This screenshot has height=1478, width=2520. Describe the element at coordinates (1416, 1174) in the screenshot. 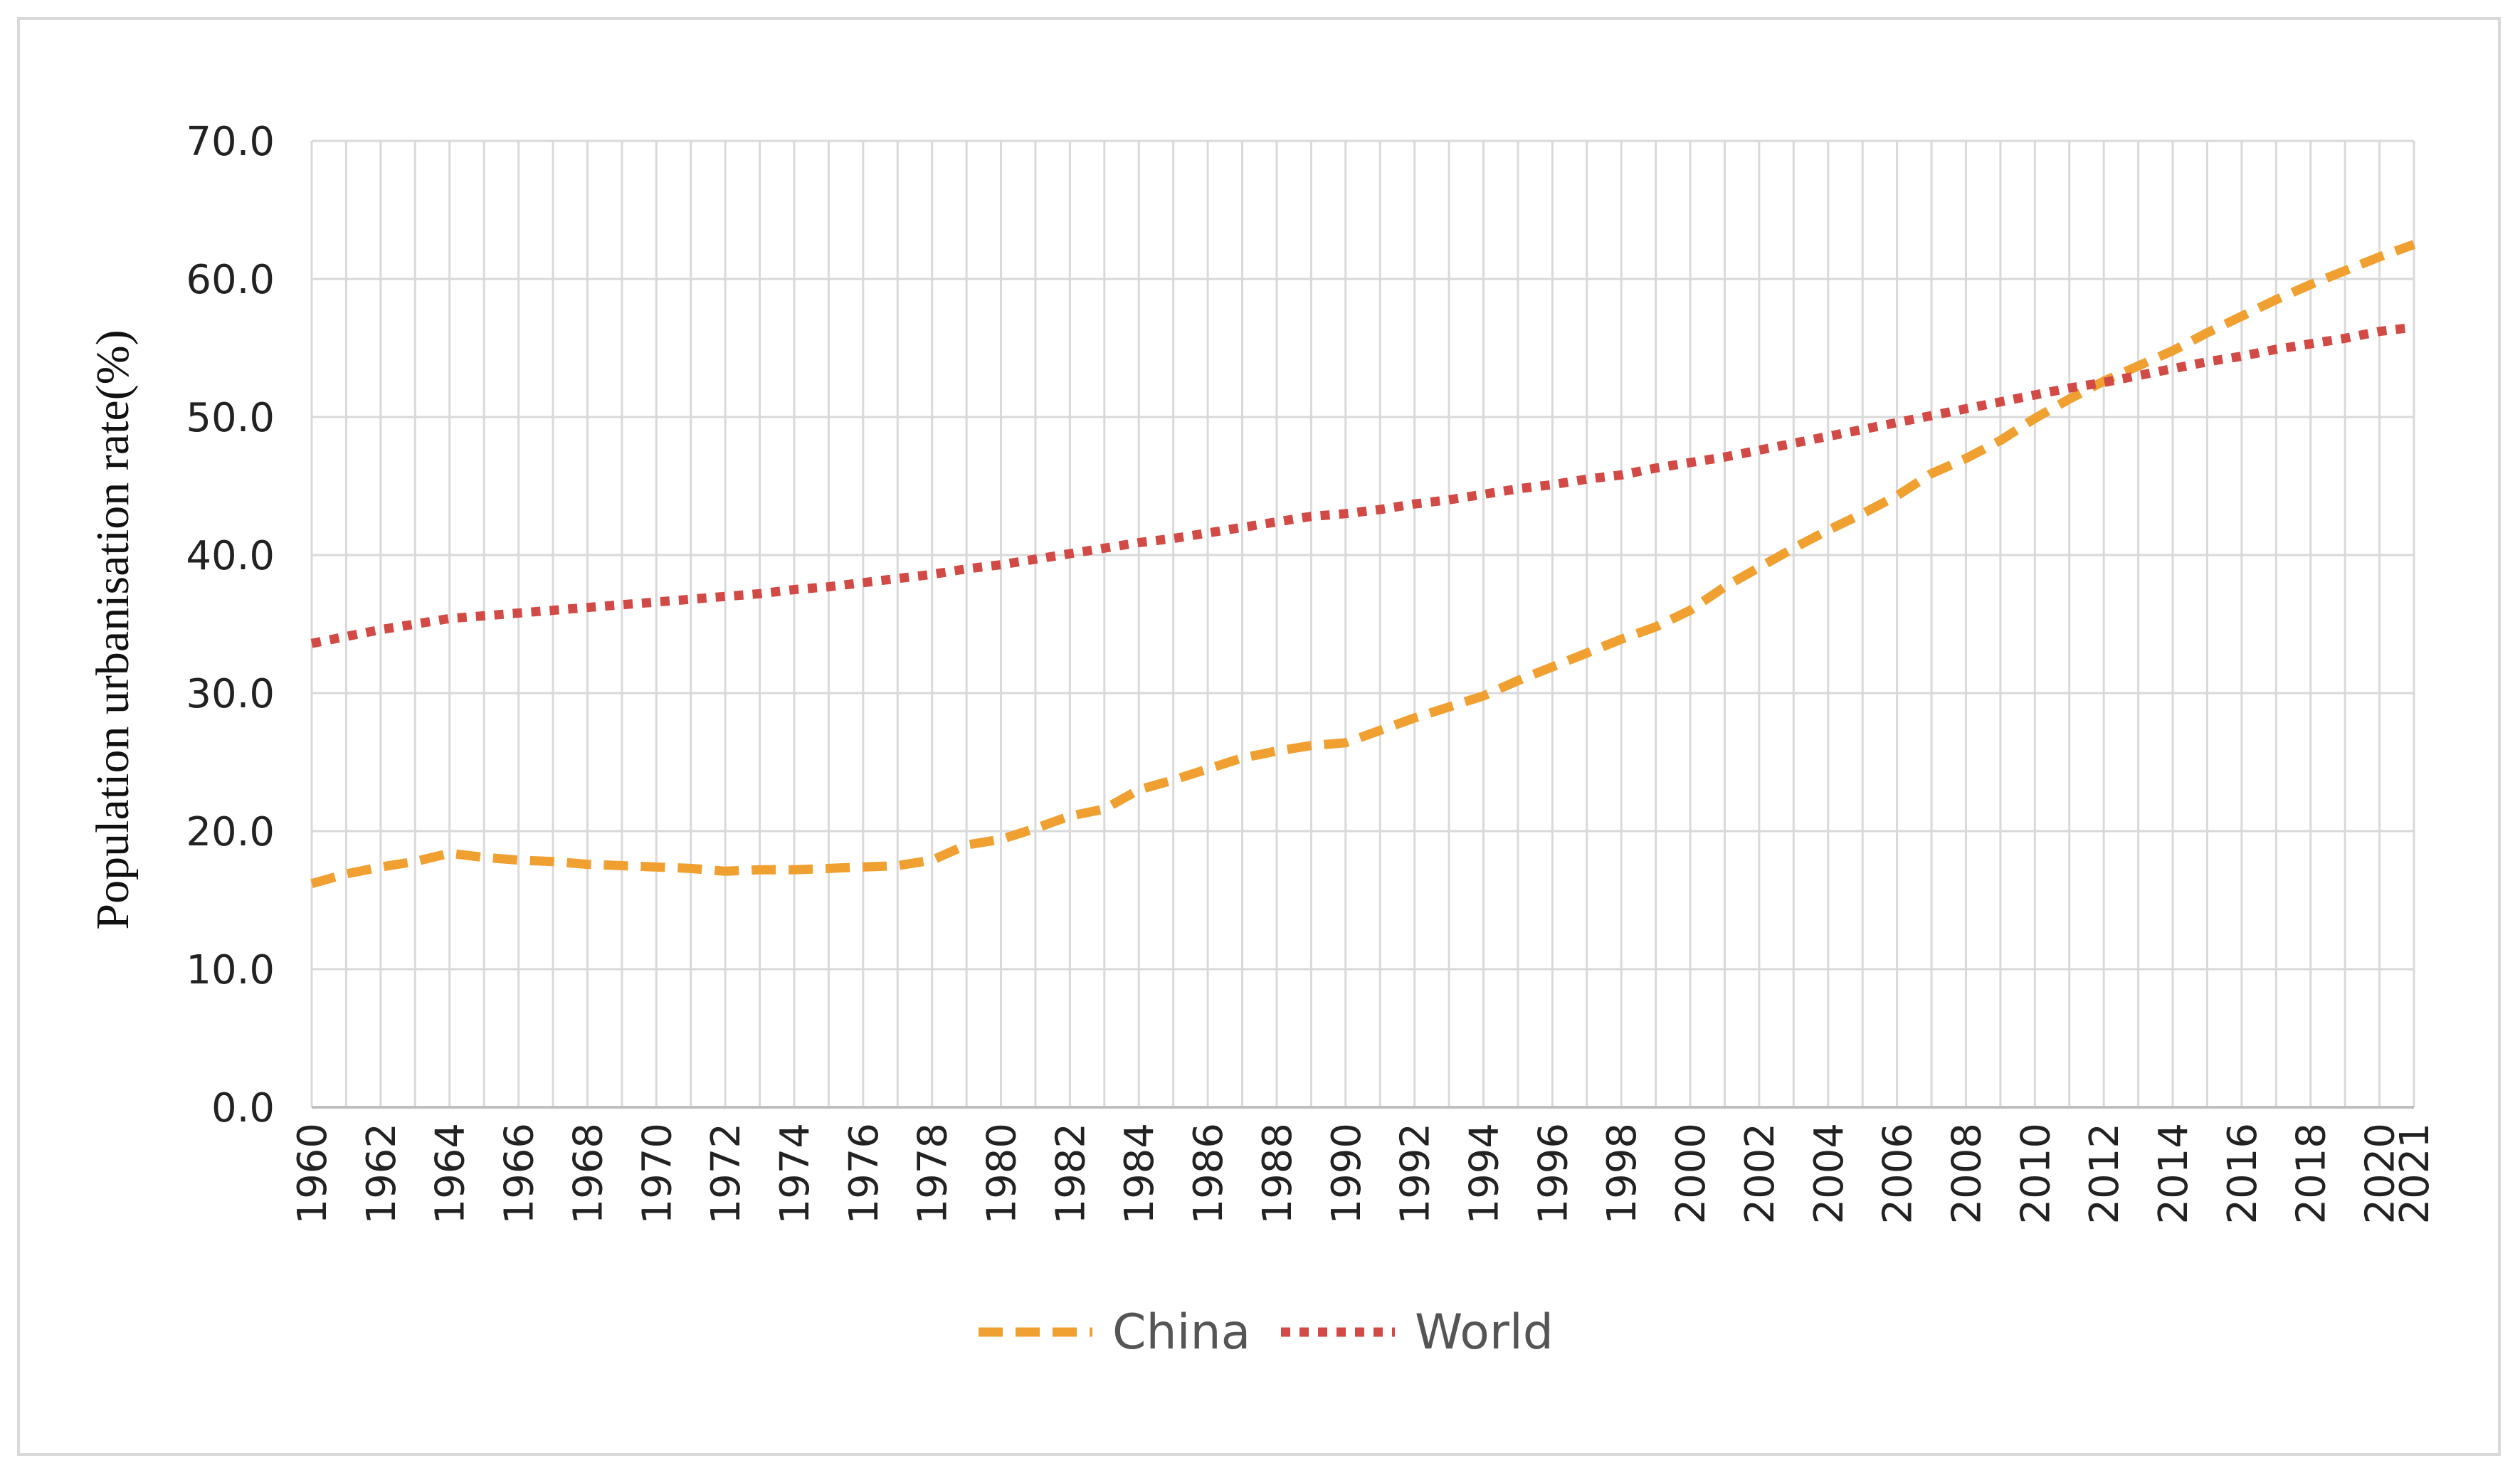

I see `x-tick-label: 1992` at that location.